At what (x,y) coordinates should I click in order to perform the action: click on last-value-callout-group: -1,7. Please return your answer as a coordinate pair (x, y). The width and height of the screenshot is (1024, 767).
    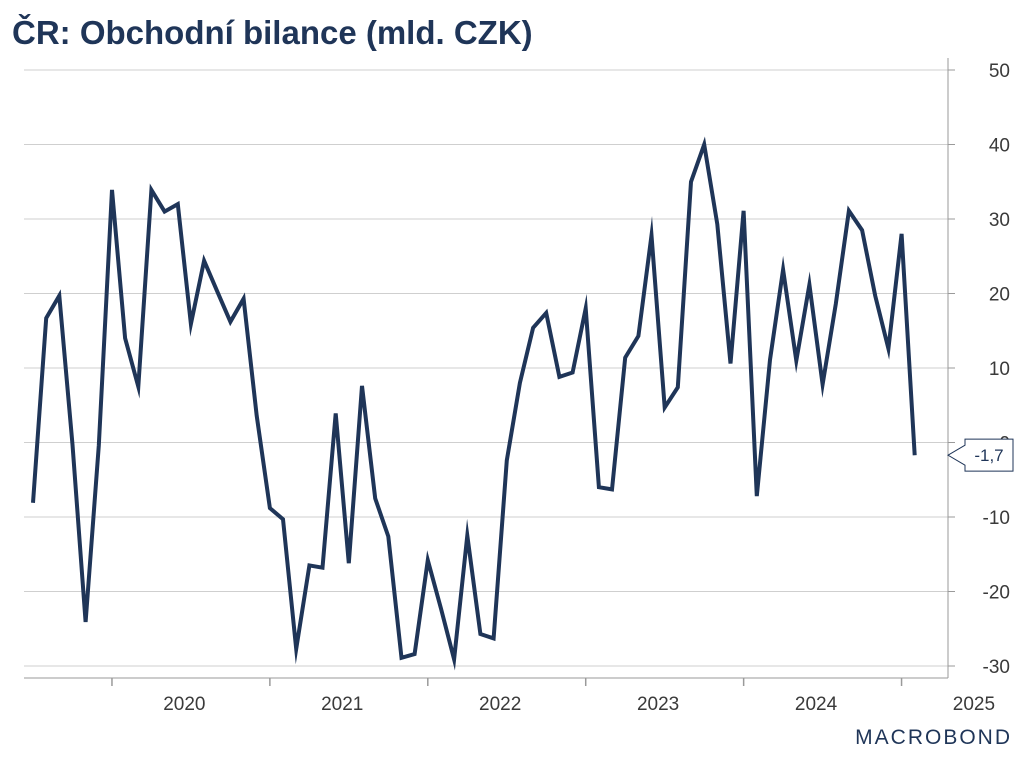
    Looking at the image, I should click on (980, 455).